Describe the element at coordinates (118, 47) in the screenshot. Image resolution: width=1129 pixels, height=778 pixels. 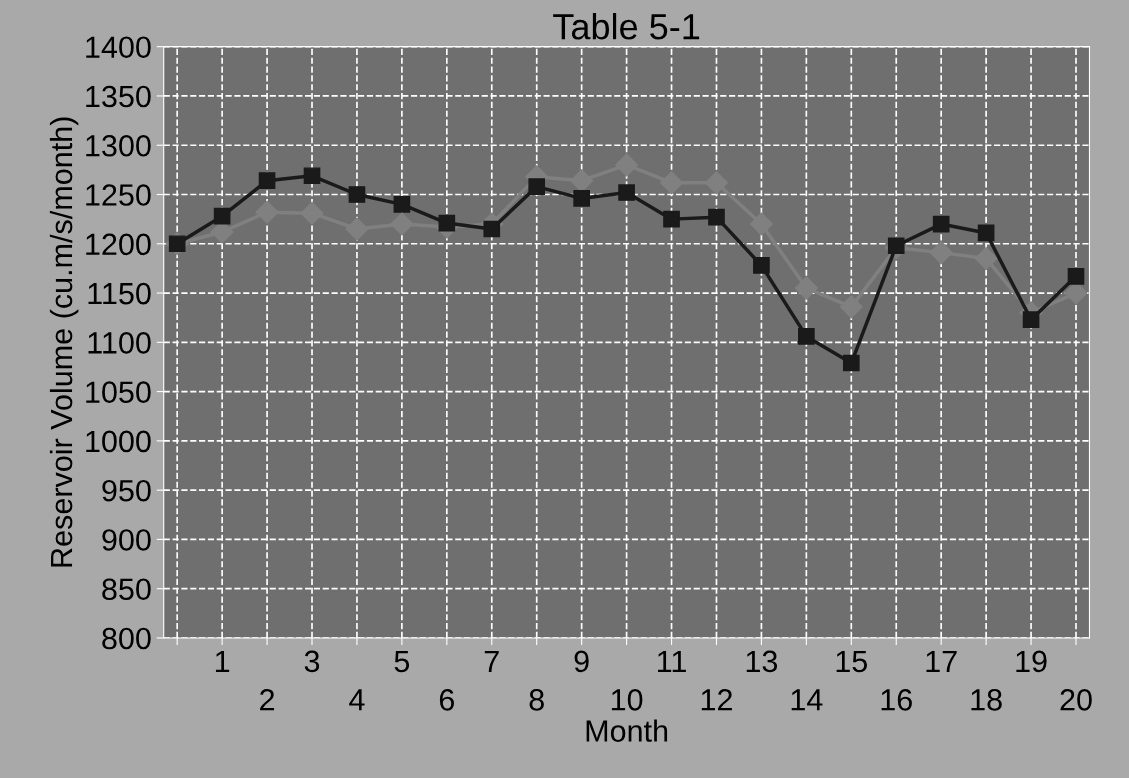
I see `y-tick-label: 1400` at that location.